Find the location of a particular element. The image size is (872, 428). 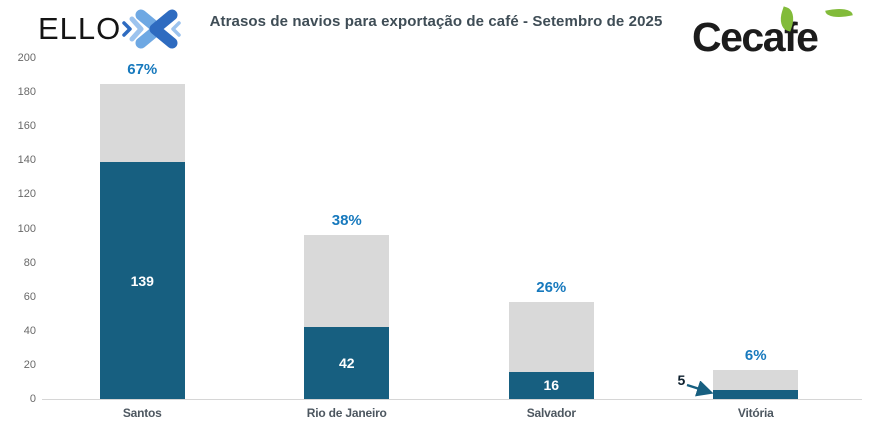

cecafe-logo-text: Cecafe is located at coordinates (755, 37).